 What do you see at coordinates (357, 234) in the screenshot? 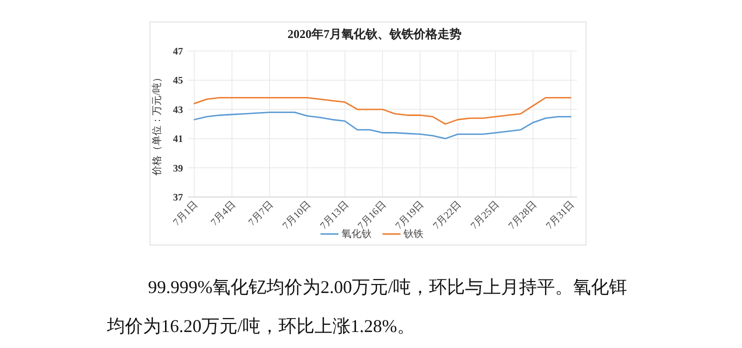
I see `legend-label: 氧化钬` at bounding box center [357, 234].